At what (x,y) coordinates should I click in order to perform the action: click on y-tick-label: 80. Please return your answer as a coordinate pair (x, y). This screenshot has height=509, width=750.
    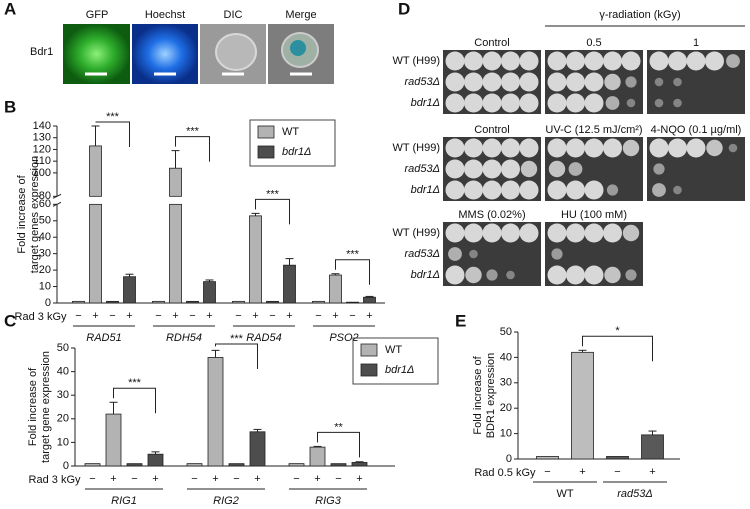
    Looking at the image, I should click on (45, 196).